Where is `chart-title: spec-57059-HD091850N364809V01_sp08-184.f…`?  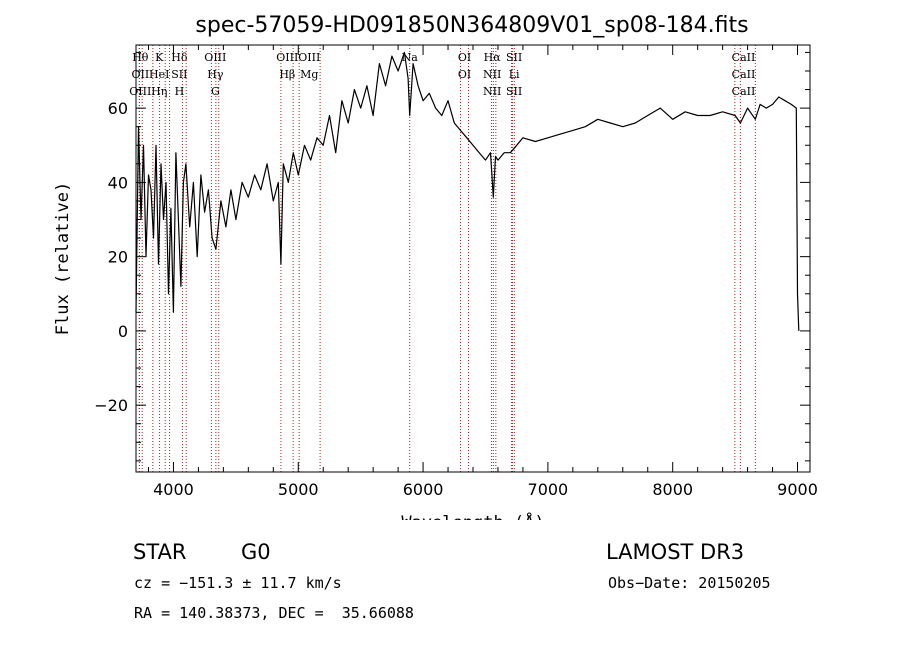
chart-title: spec-57059-HD091850N364809V01_sp08-184.f… is located at coordinates (471, 25).